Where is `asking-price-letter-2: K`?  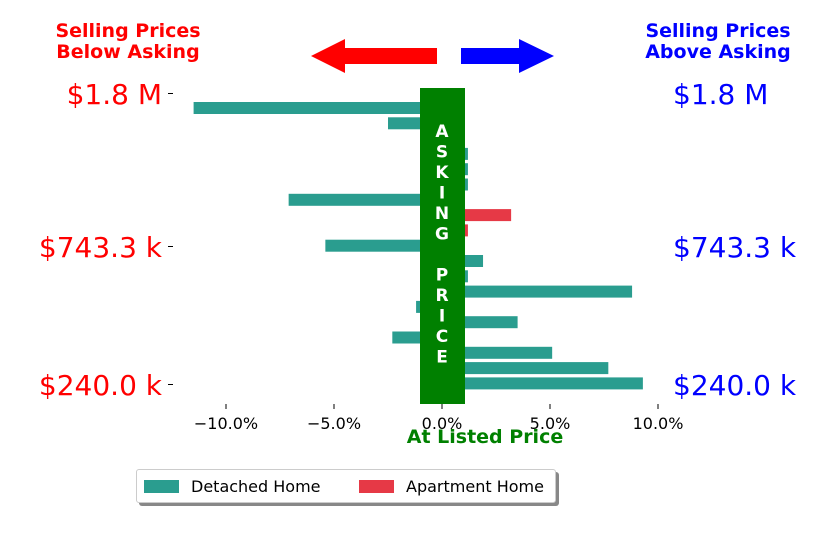 asking-price-letter-2: K is located at coordinates (442, 173).